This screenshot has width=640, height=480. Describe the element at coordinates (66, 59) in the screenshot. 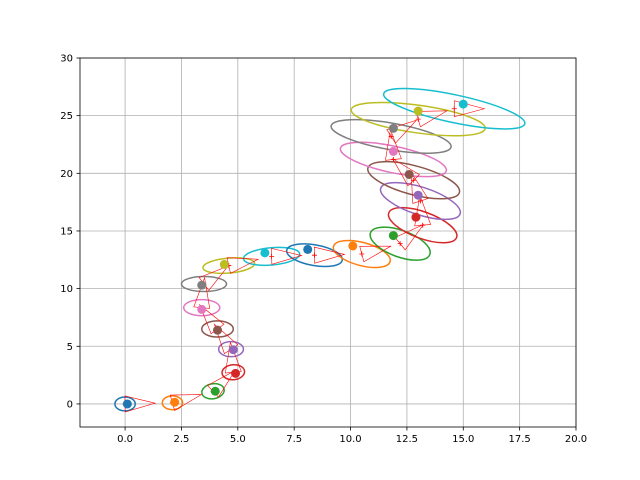

I see `y-tick-label: 30` at that location.